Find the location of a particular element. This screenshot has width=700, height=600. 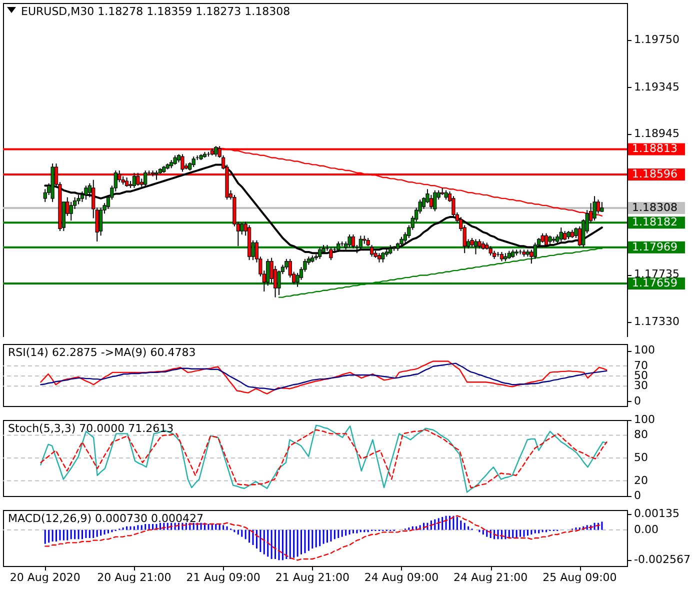

y-tick-label: 20 is located at coordinates (641, 480).